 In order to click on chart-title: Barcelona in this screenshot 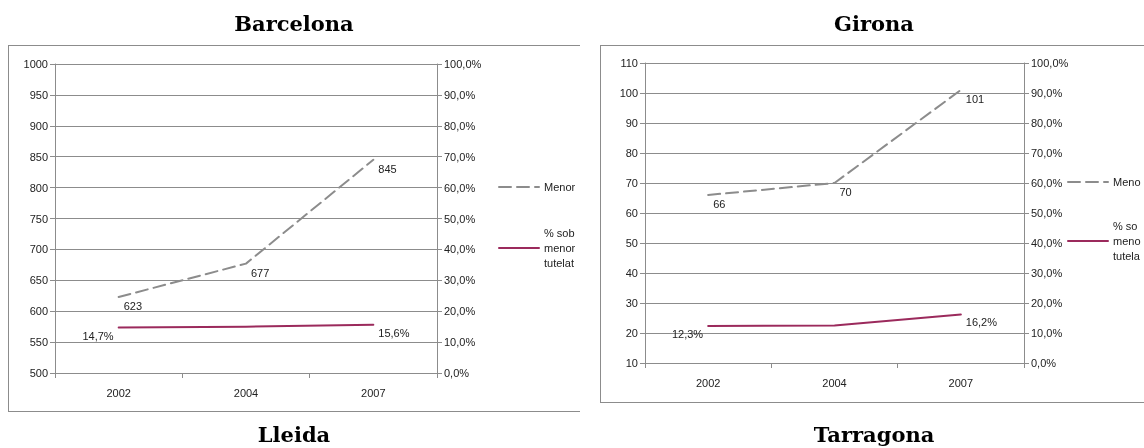, I will do `click(294, 23)`.